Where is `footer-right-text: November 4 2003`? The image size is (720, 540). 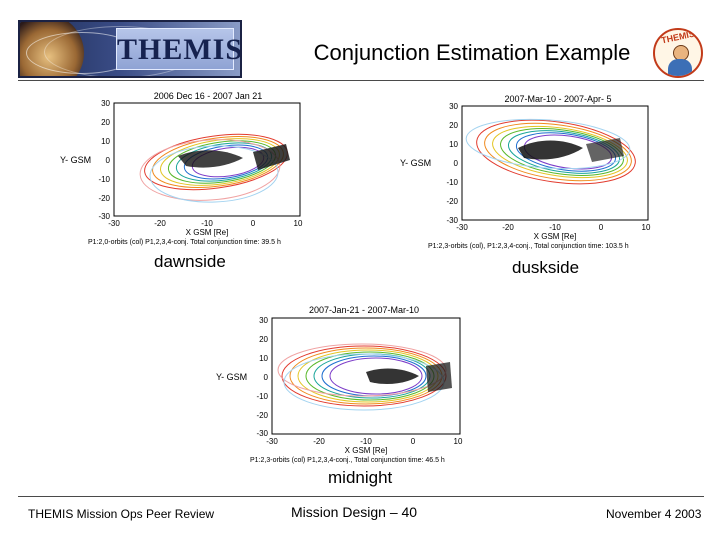
footer-right-text: November 4 2003 is located at coordinates (654, 514).